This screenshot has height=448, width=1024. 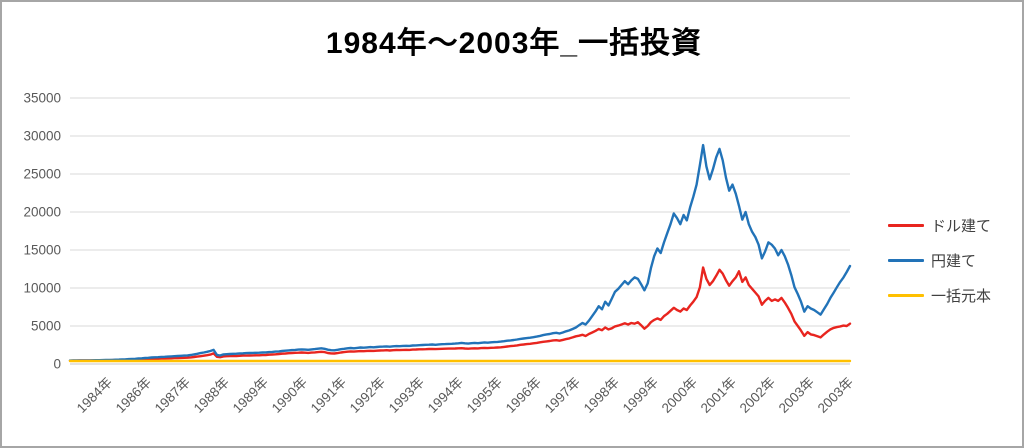 What do you see at coordinates (42, 250) in the screenshot?
I see `y-tick-label-15000: 15000` at bounding box center [42, 250].